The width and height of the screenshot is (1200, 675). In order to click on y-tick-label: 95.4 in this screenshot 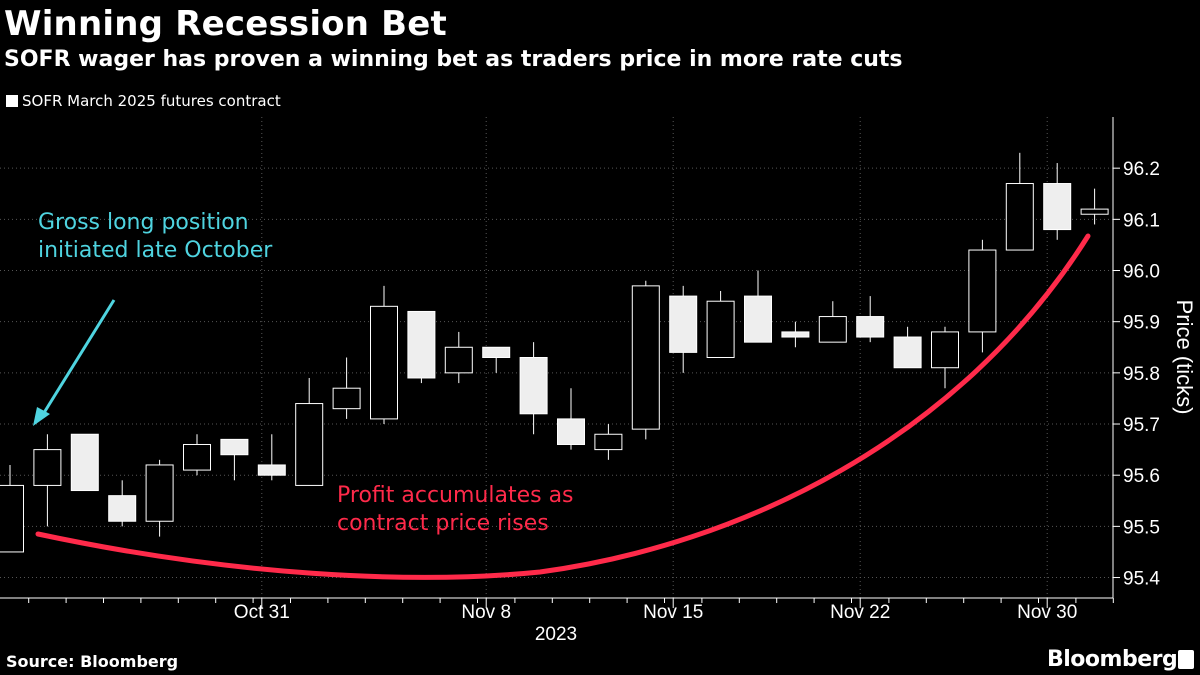, I will do `click(1141, 579)`.